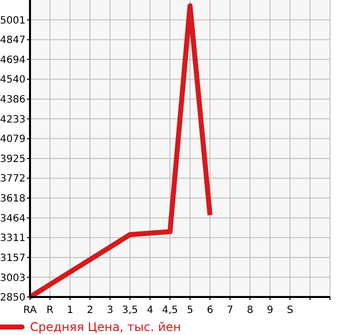  Describe the element at coordinates (13, 278) in the screenshot. I see `y-tick-label: 3003` at that location.